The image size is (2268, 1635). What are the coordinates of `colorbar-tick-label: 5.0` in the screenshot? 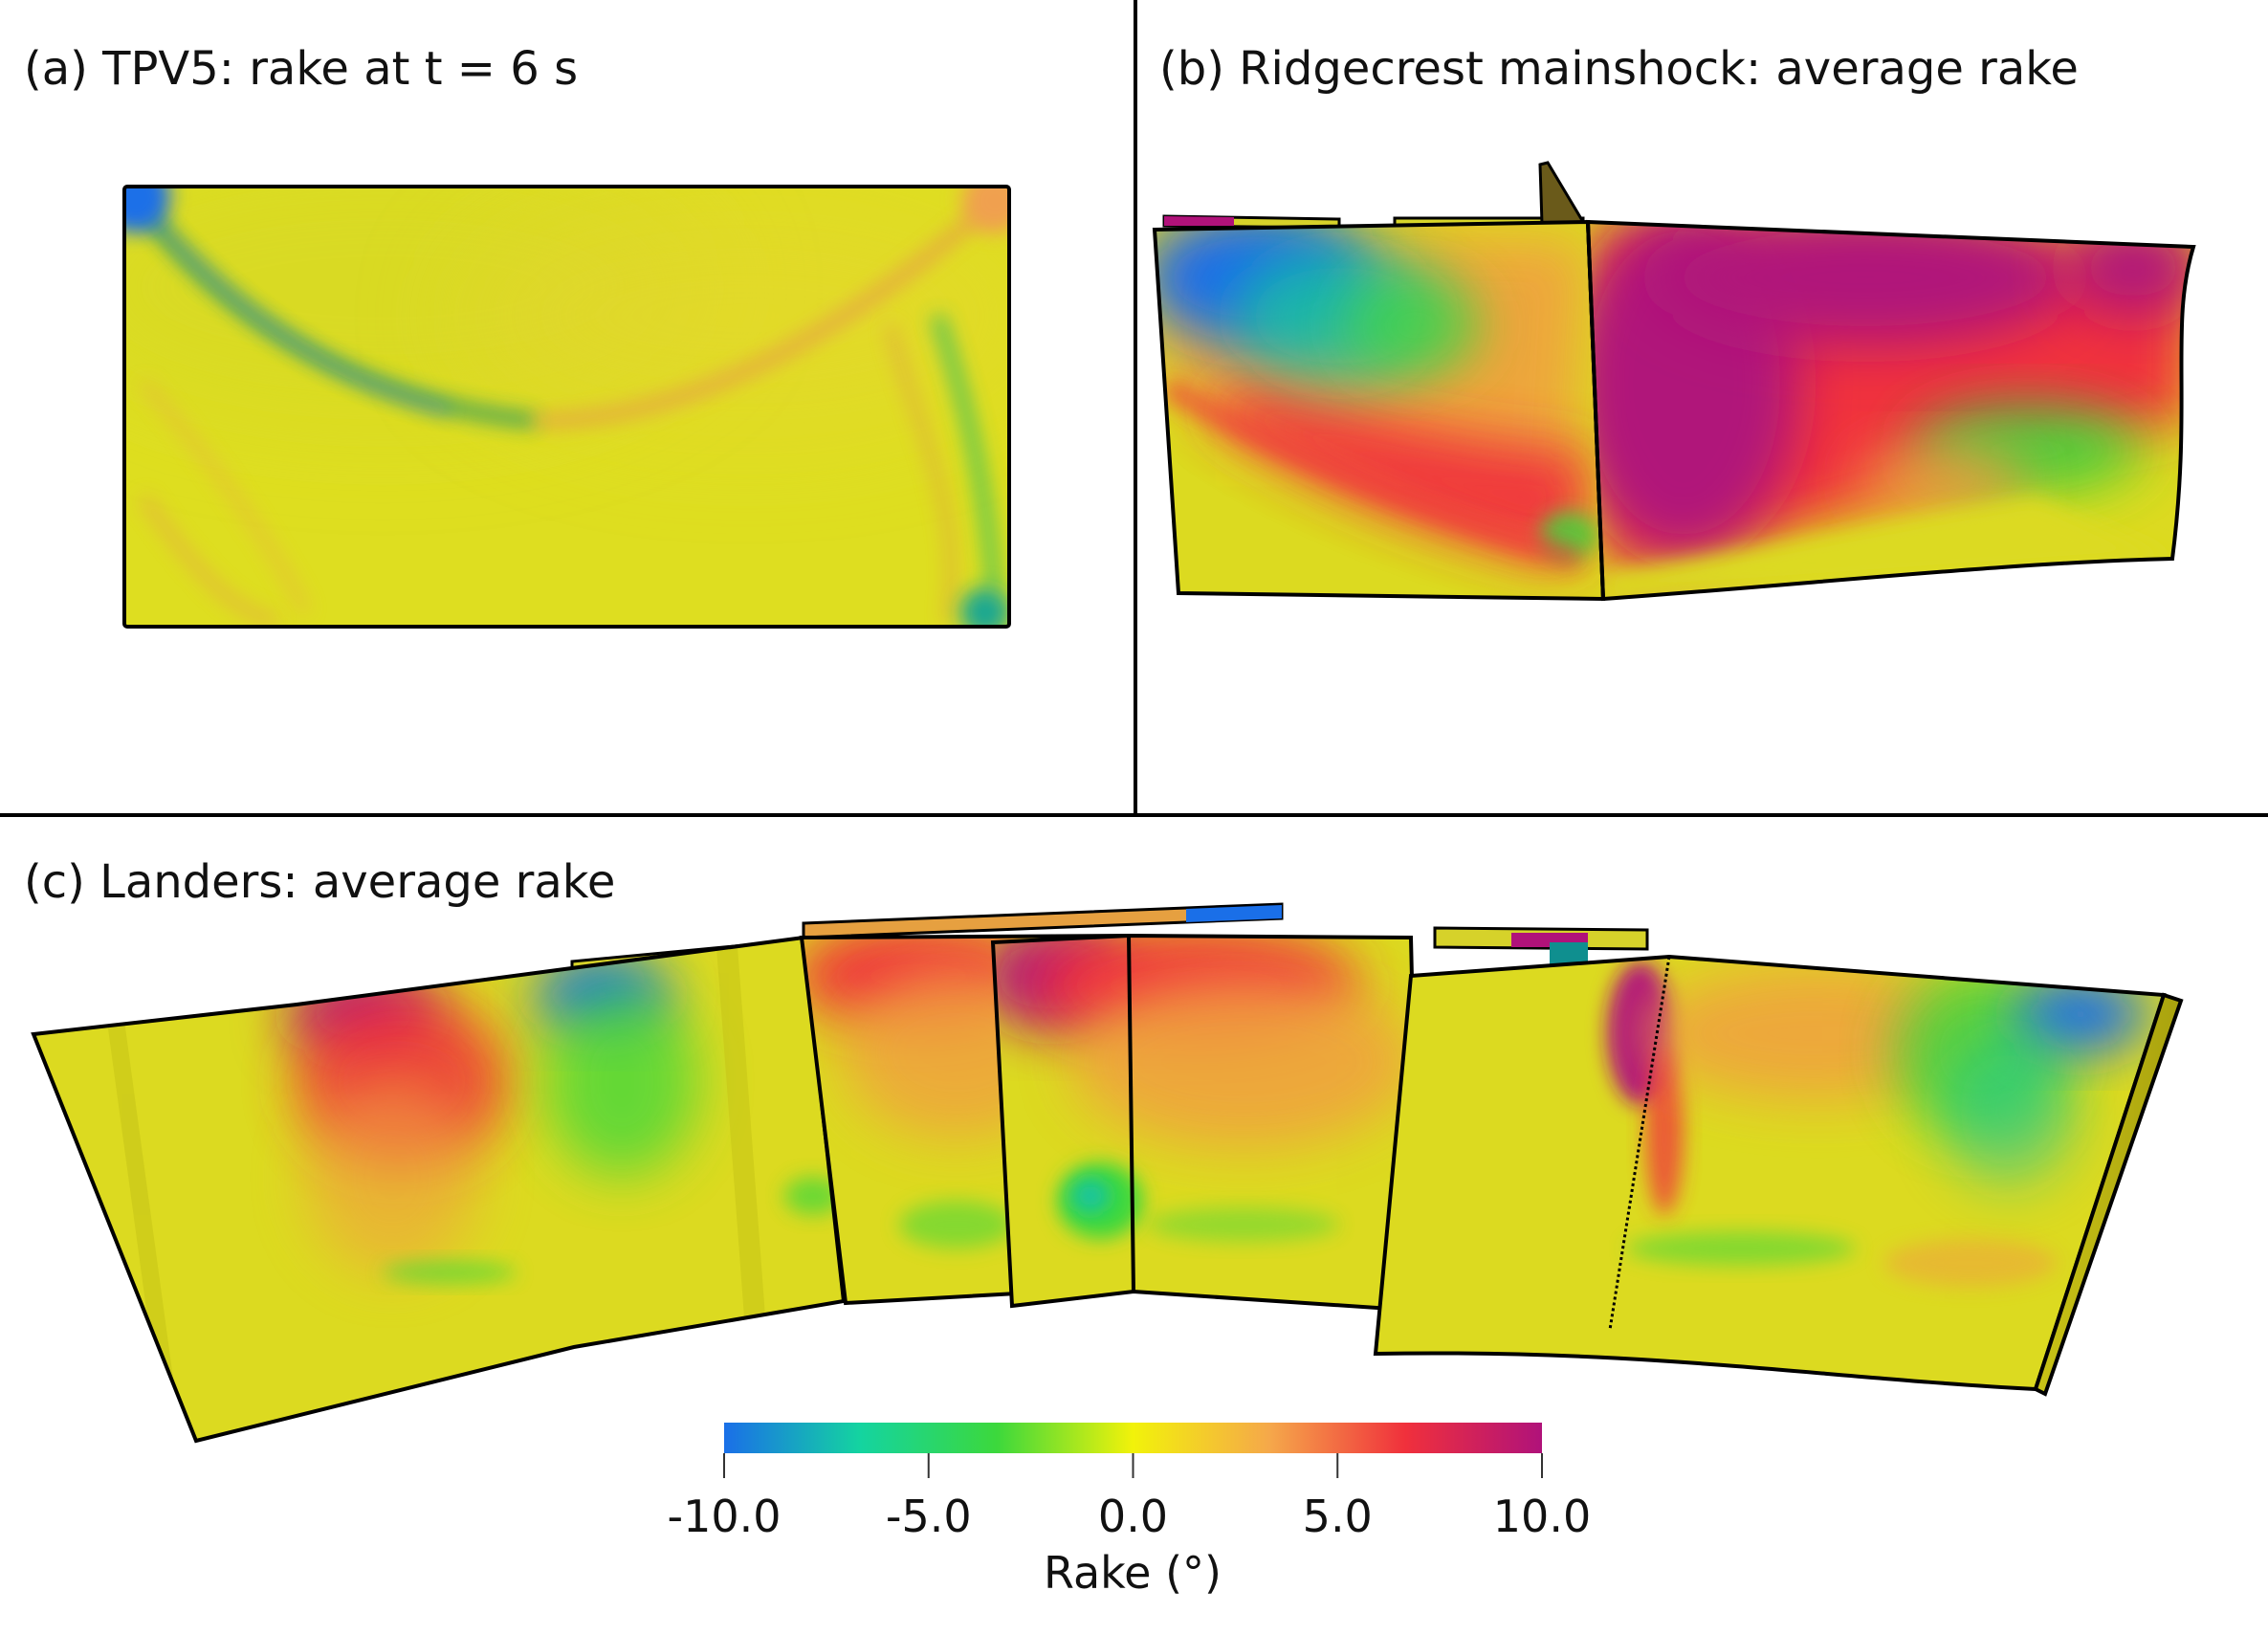 It's located at (1337, 1516).